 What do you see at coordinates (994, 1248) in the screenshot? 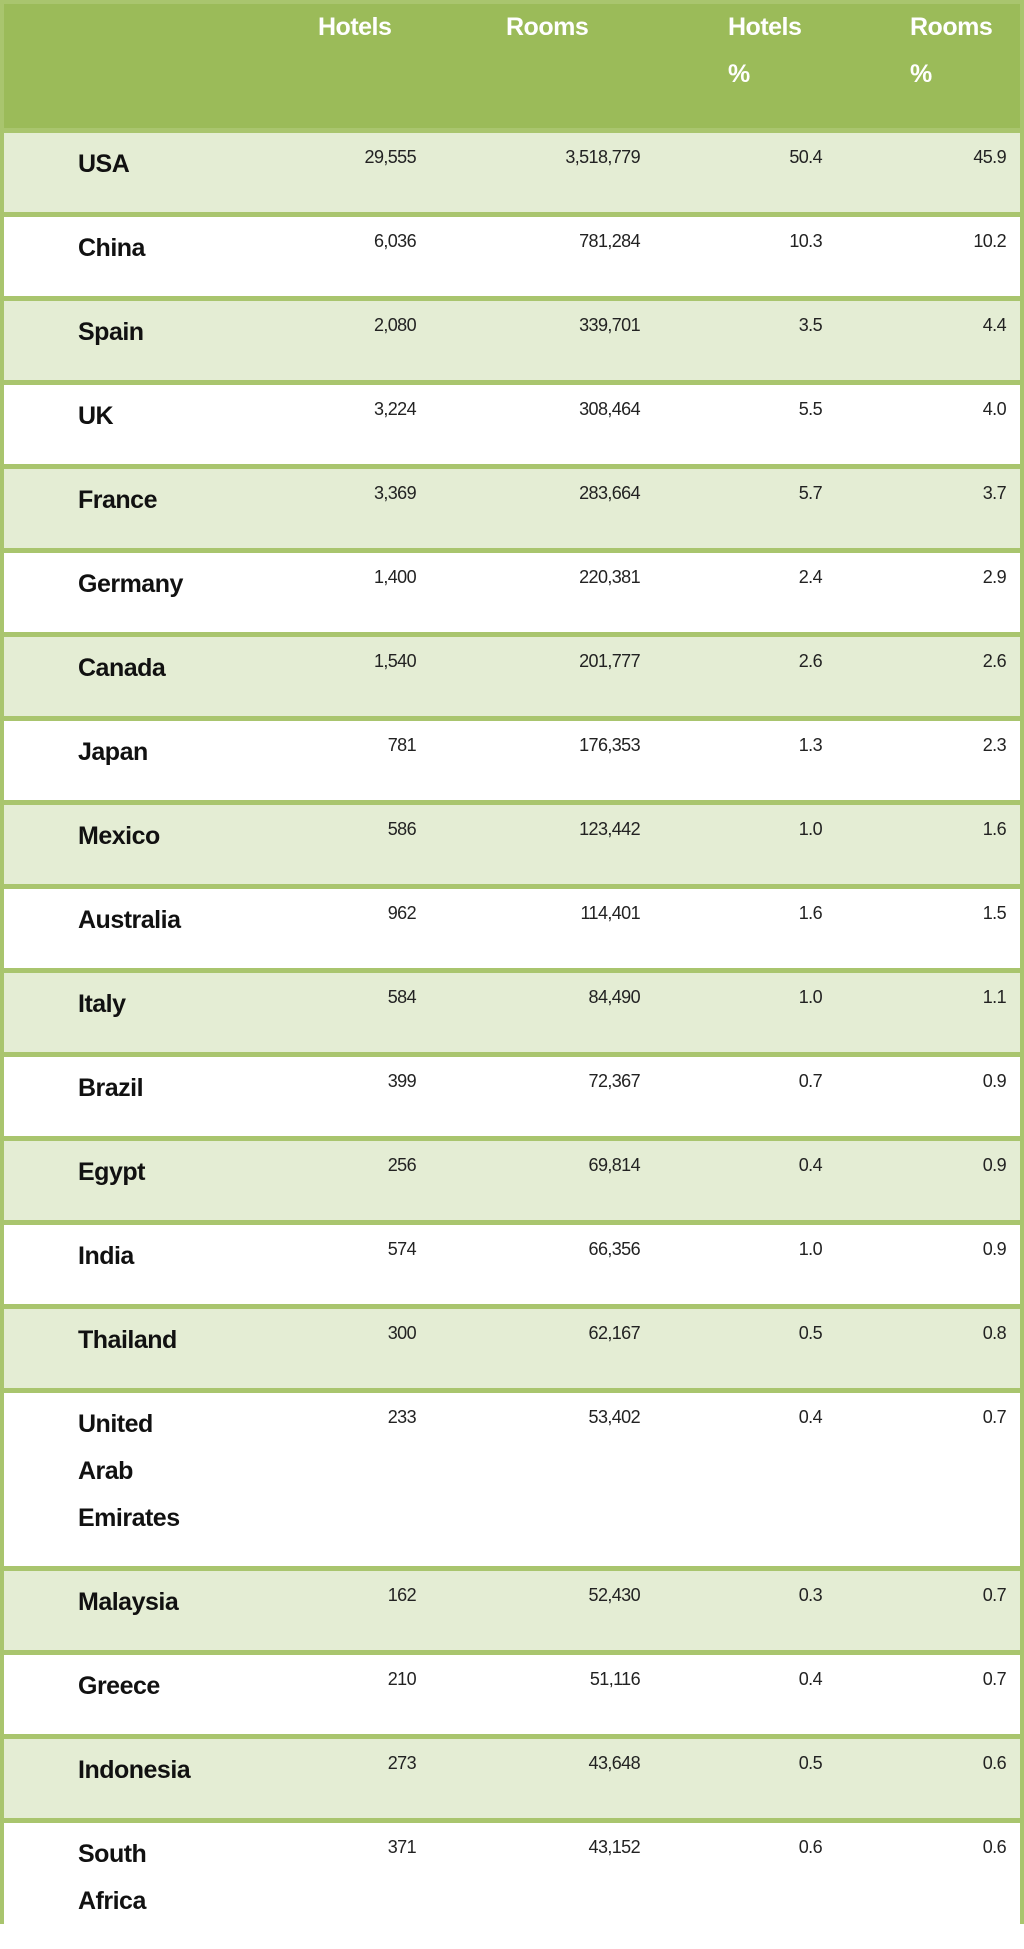
I see `cell-rooms-pct: 0.9` at bounding box center [994, 1248].